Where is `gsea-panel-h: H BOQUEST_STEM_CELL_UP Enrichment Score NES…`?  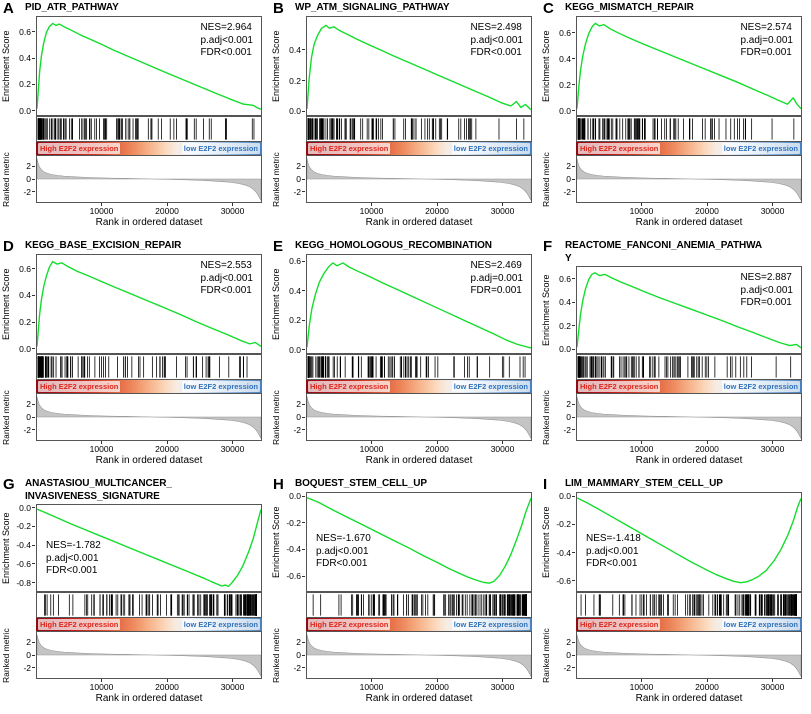 gsea-panel-h: H BOQUEST_STEM_CELL_UP Enrichment Score NES… is located at coordinates (405, 595).